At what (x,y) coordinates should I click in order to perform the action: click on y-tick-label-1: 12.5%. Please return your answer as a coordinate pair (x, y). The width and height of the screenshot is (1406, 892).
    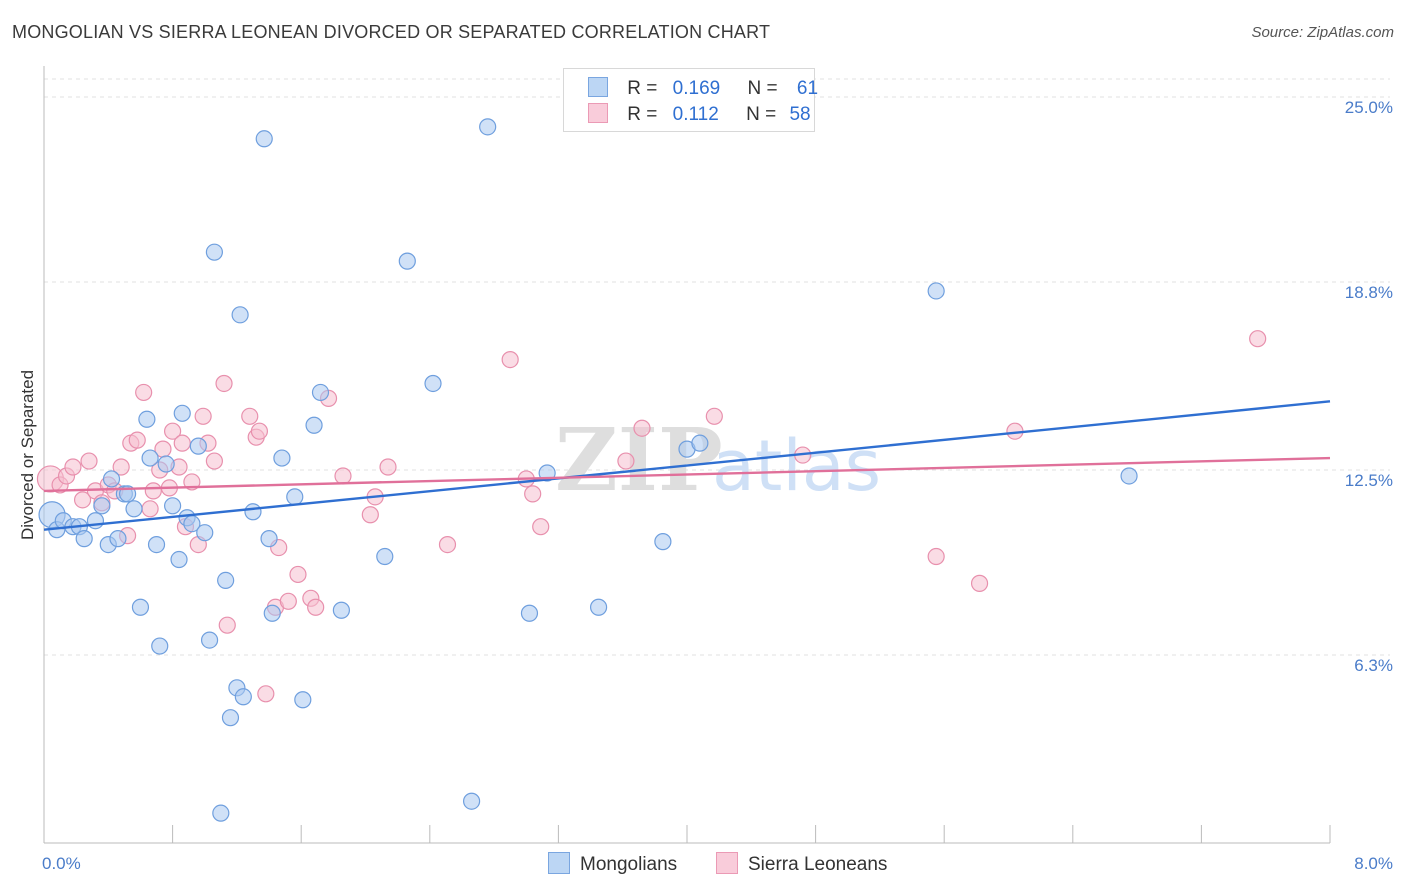
    Looking at the image, I should click on (1369, 480).